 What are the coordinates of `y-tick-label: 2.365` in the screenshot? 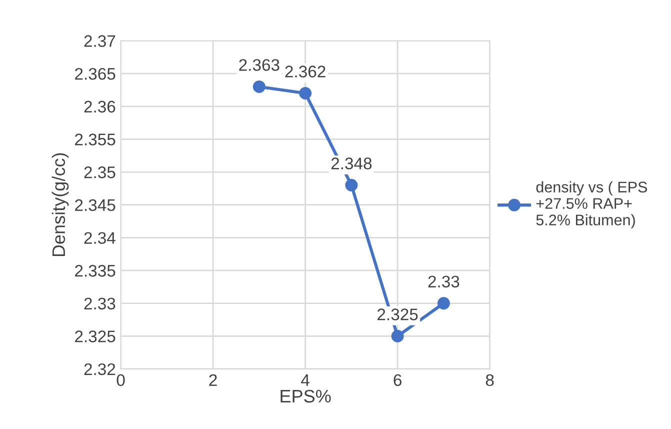 It's located at (95, 74).